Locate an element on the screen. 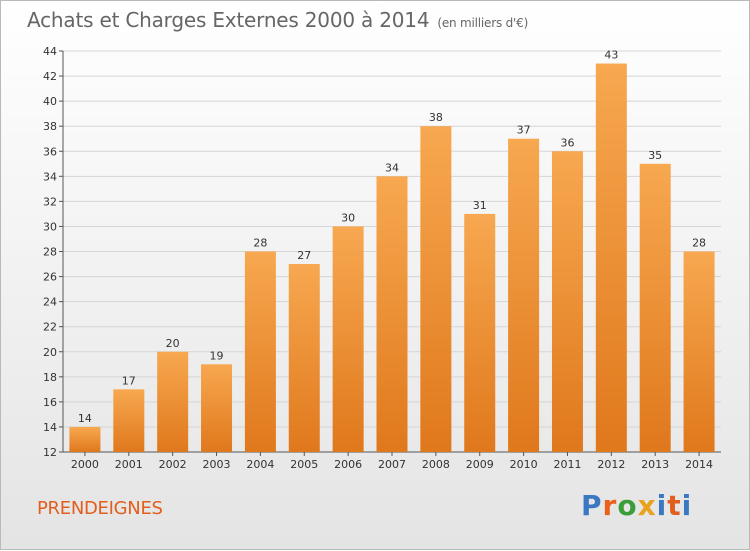  x-tick-label: 2009 is located at coordinates (480, 464).